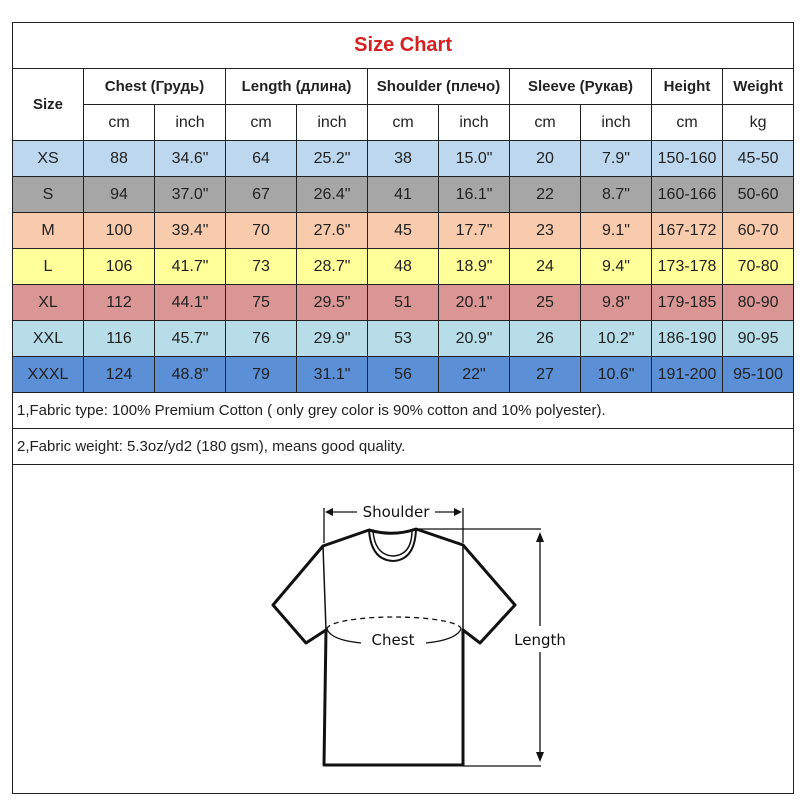 The image size is (800, 800). Describe the element at coordinates (758, 266) in the screenshot. I see `value-cell: 70-80` at that location.